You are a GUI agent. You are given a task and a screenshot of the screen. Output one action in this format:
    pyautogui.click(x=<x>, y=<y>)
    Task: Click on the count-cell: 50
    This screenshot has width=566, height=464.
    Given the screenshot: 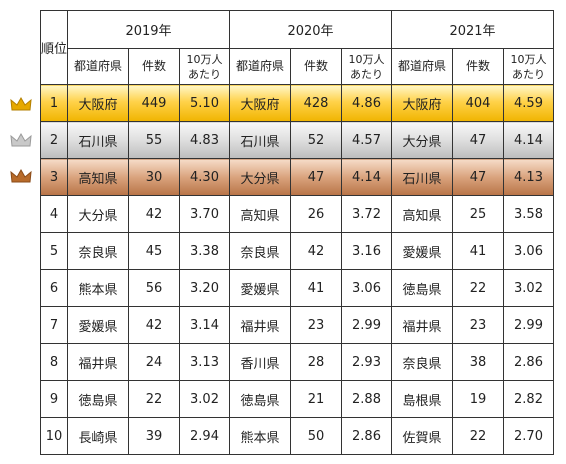 What is the action you would take?
    pyautogui.click(x=316, y=436)
    